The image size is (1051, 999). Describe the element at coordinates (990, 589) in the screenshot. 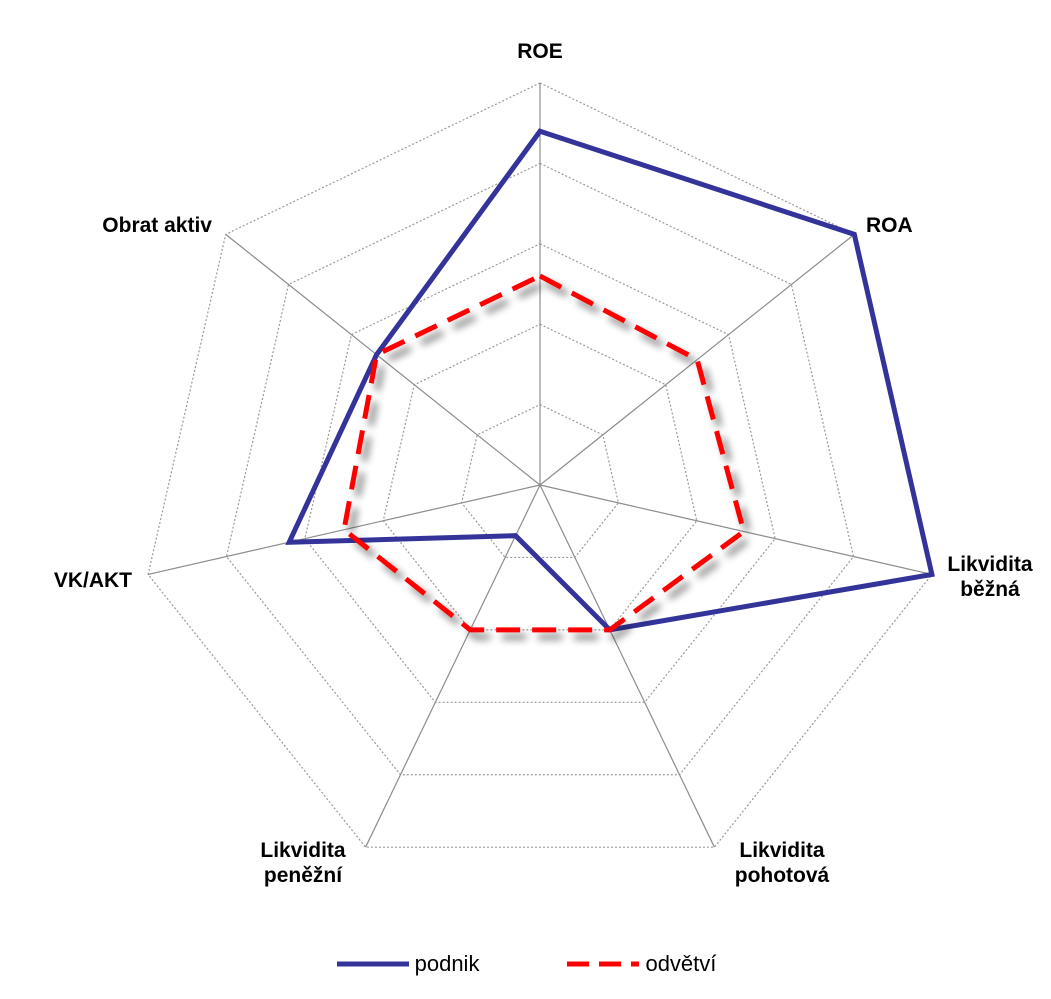

I see `axis-label-line: běžná` at that location.